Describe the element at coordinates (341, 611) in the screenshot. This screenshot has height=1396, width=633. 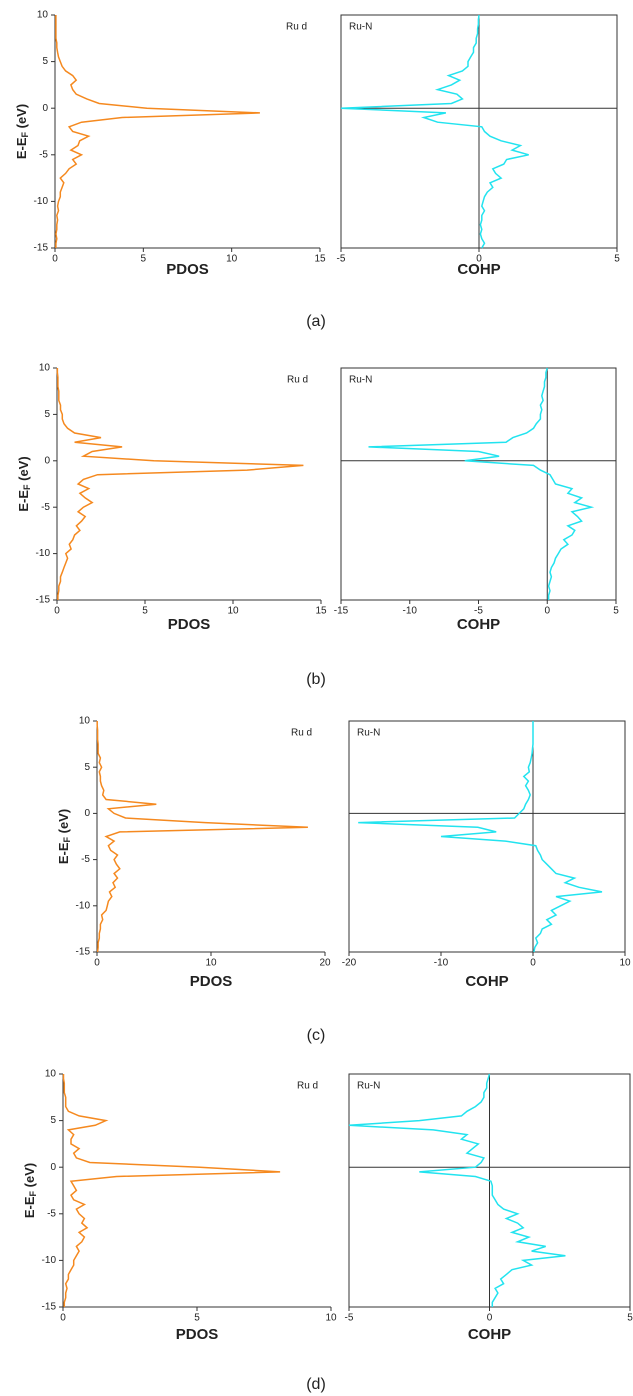
I see `x-tick-label: -15` at that location.